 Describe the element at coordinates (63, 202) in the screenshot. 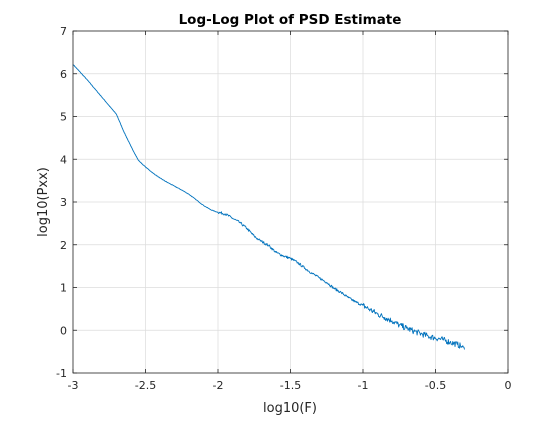

I see `y-tick-label: 3` at that location.